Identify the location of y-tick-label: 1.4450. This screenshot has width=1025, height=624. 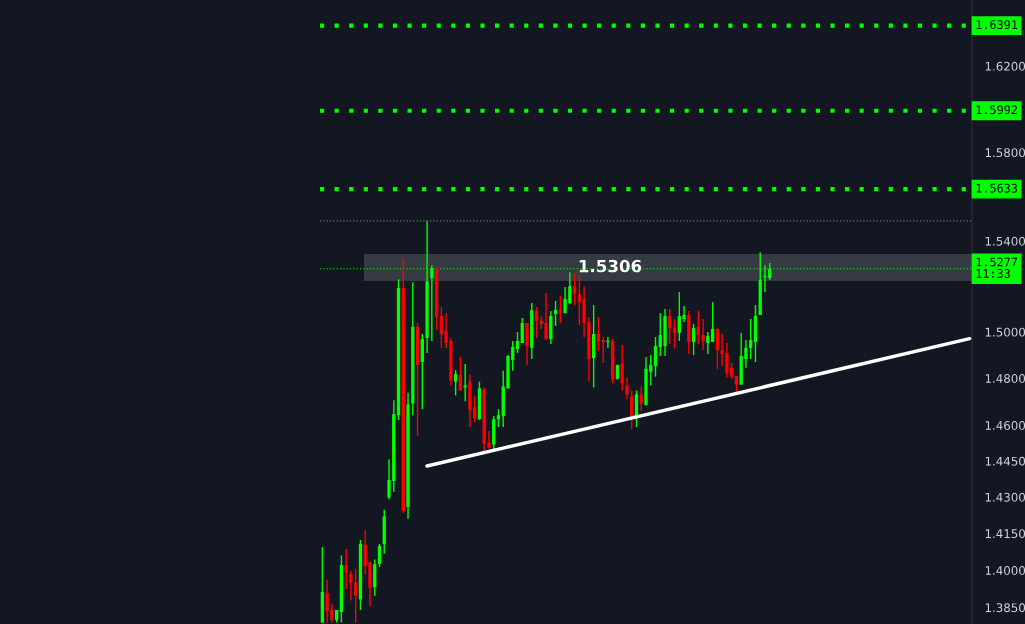
(1005, 461).